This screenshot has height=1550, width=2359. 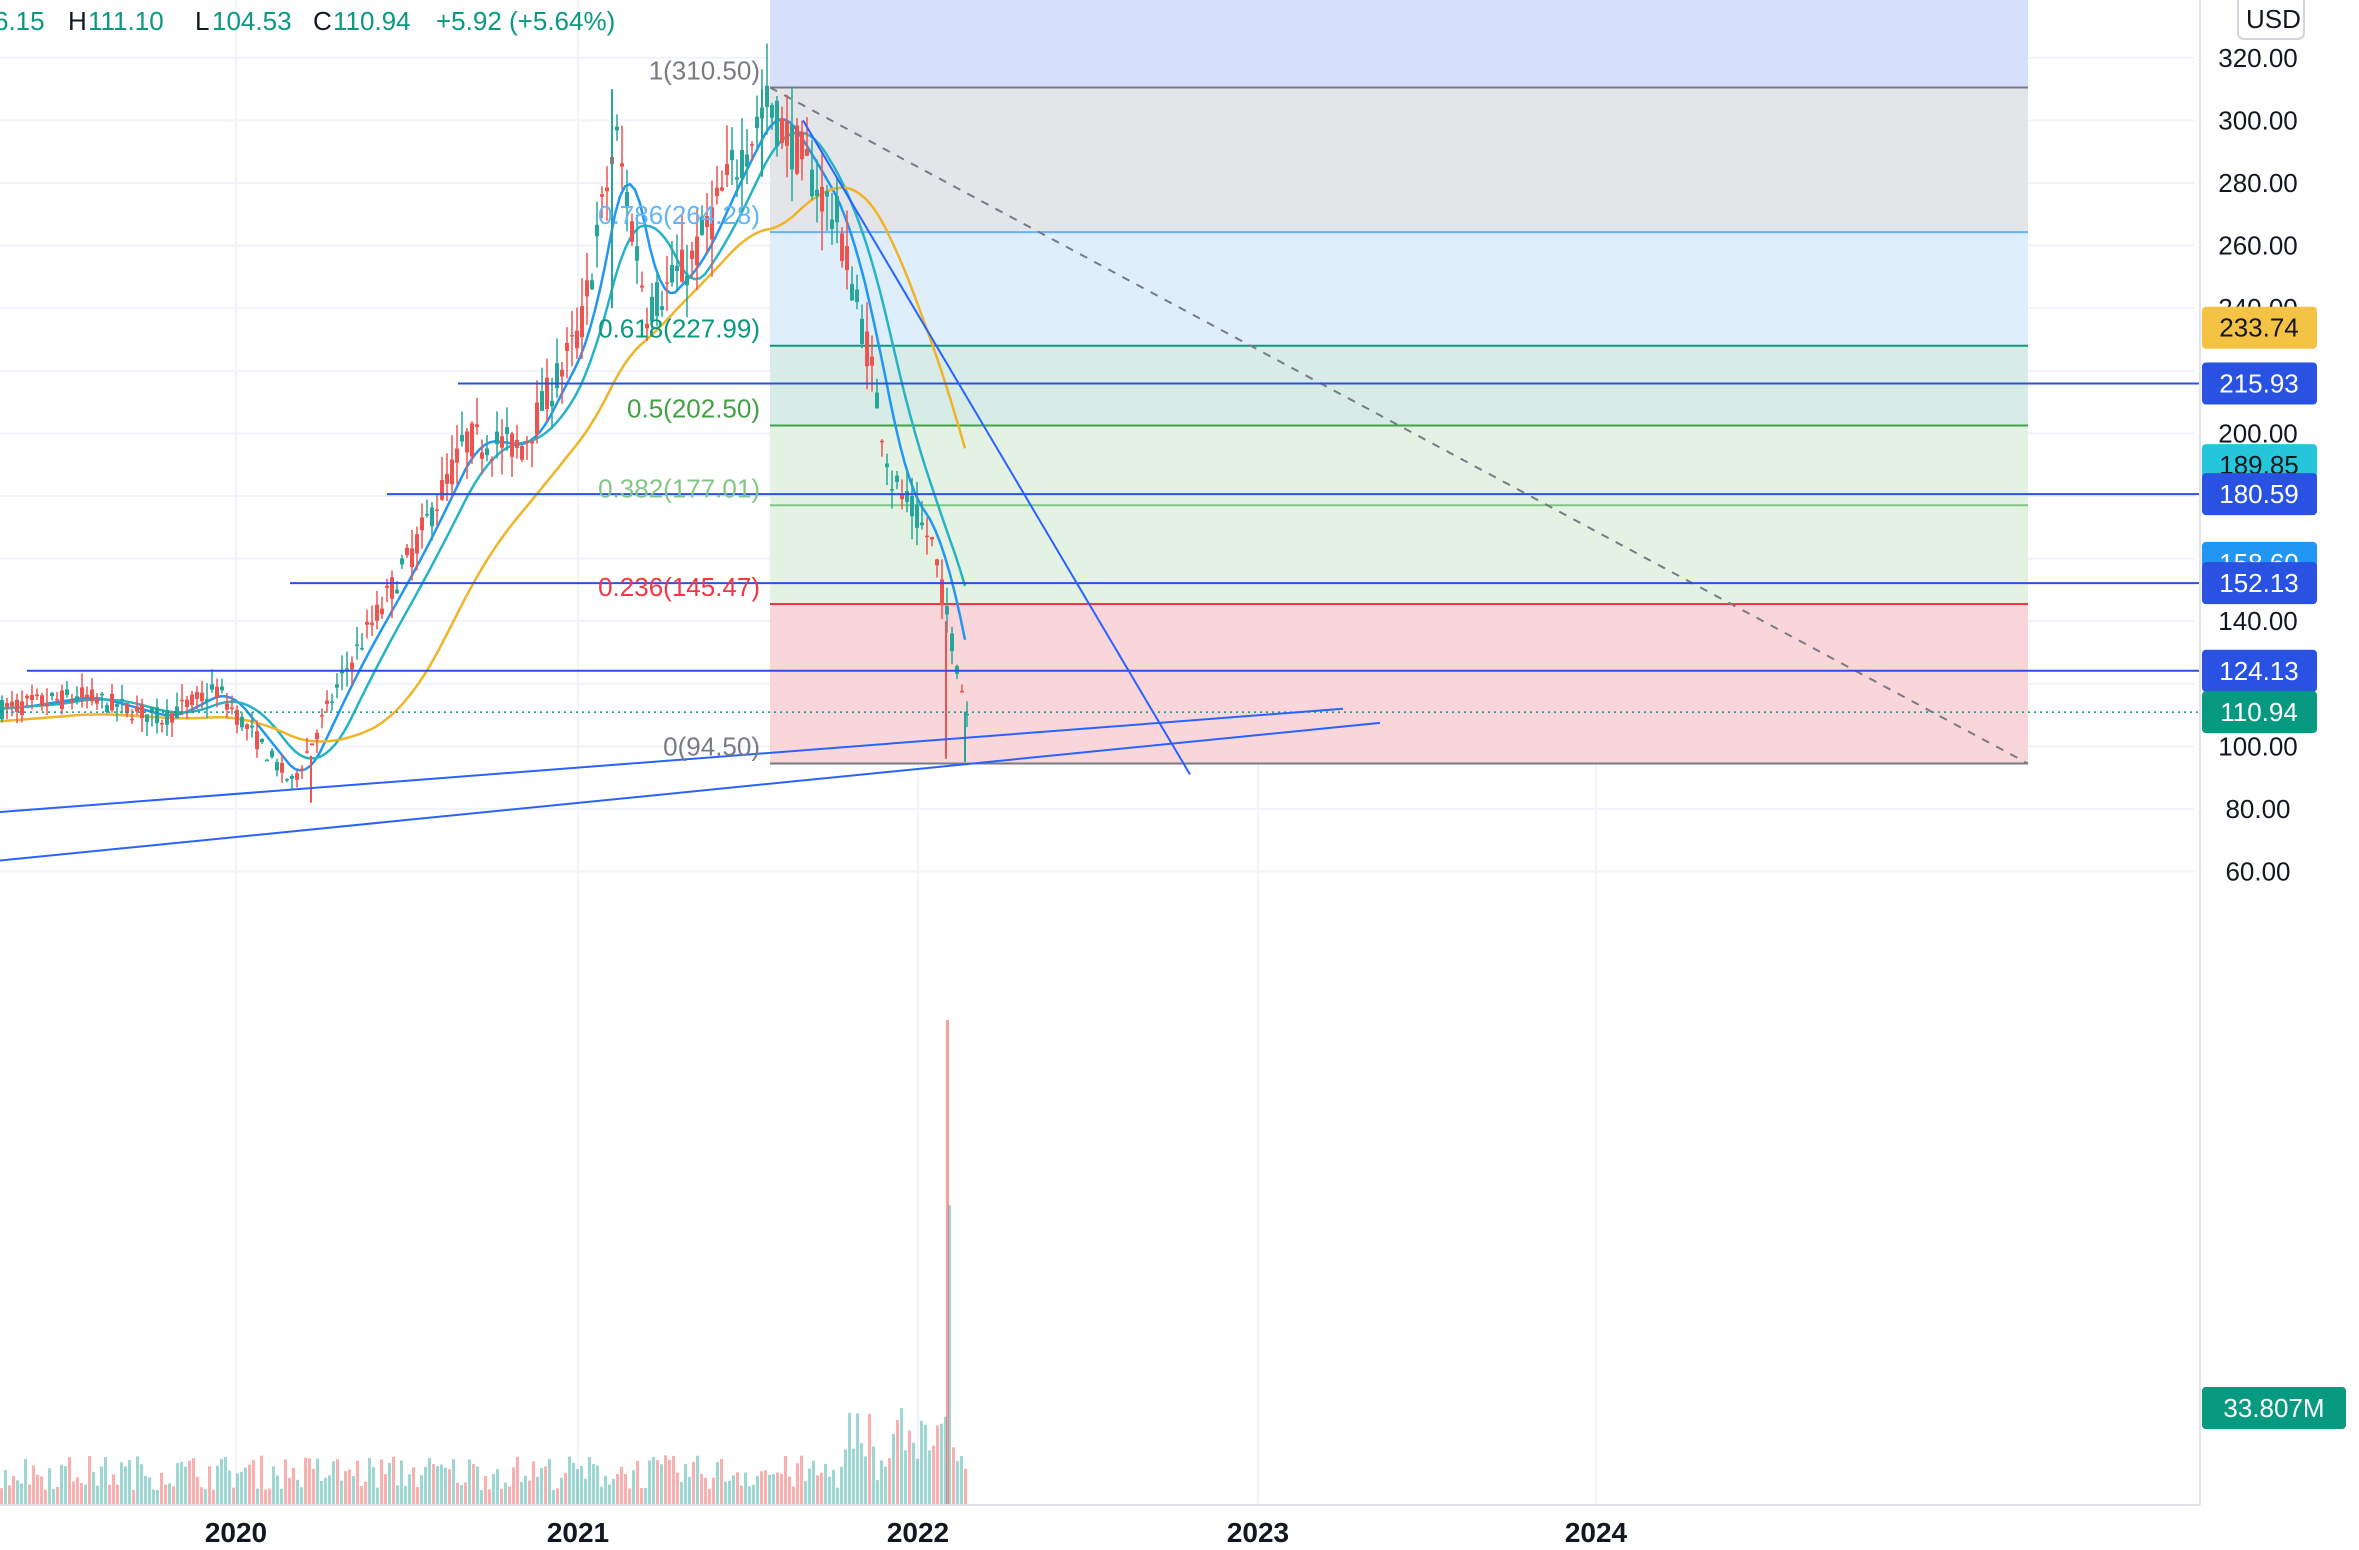 What do you see at coordinates (2258, 433) in the screenshot?
I see `price-tick-label: 200.00` at bounding box center [2258, 433].